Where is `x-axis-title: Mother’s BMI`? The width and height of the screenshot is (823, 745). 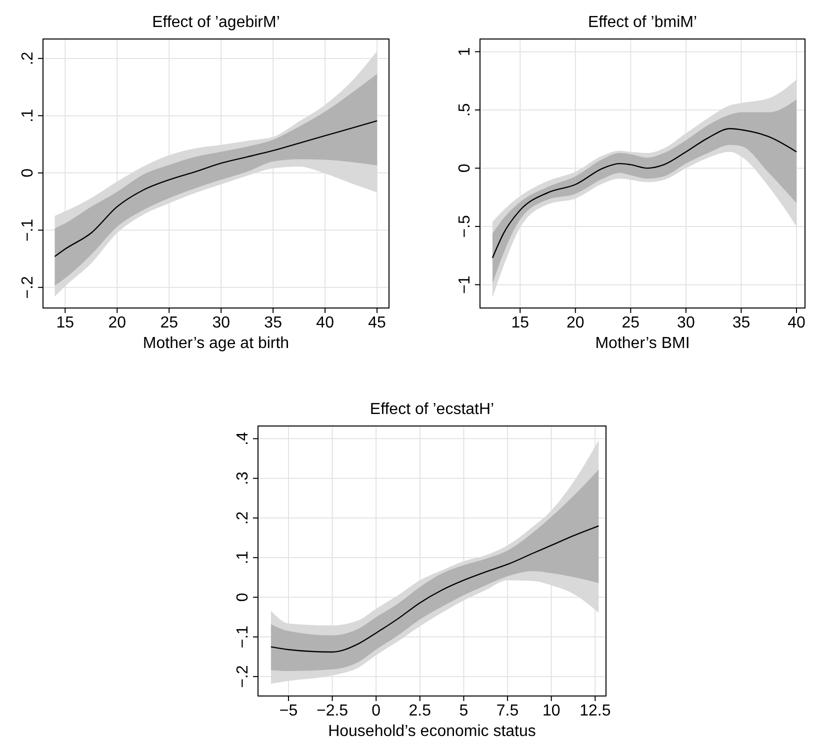 x-axis-title: Mother’s BMI is located at coordinates (642, 343).